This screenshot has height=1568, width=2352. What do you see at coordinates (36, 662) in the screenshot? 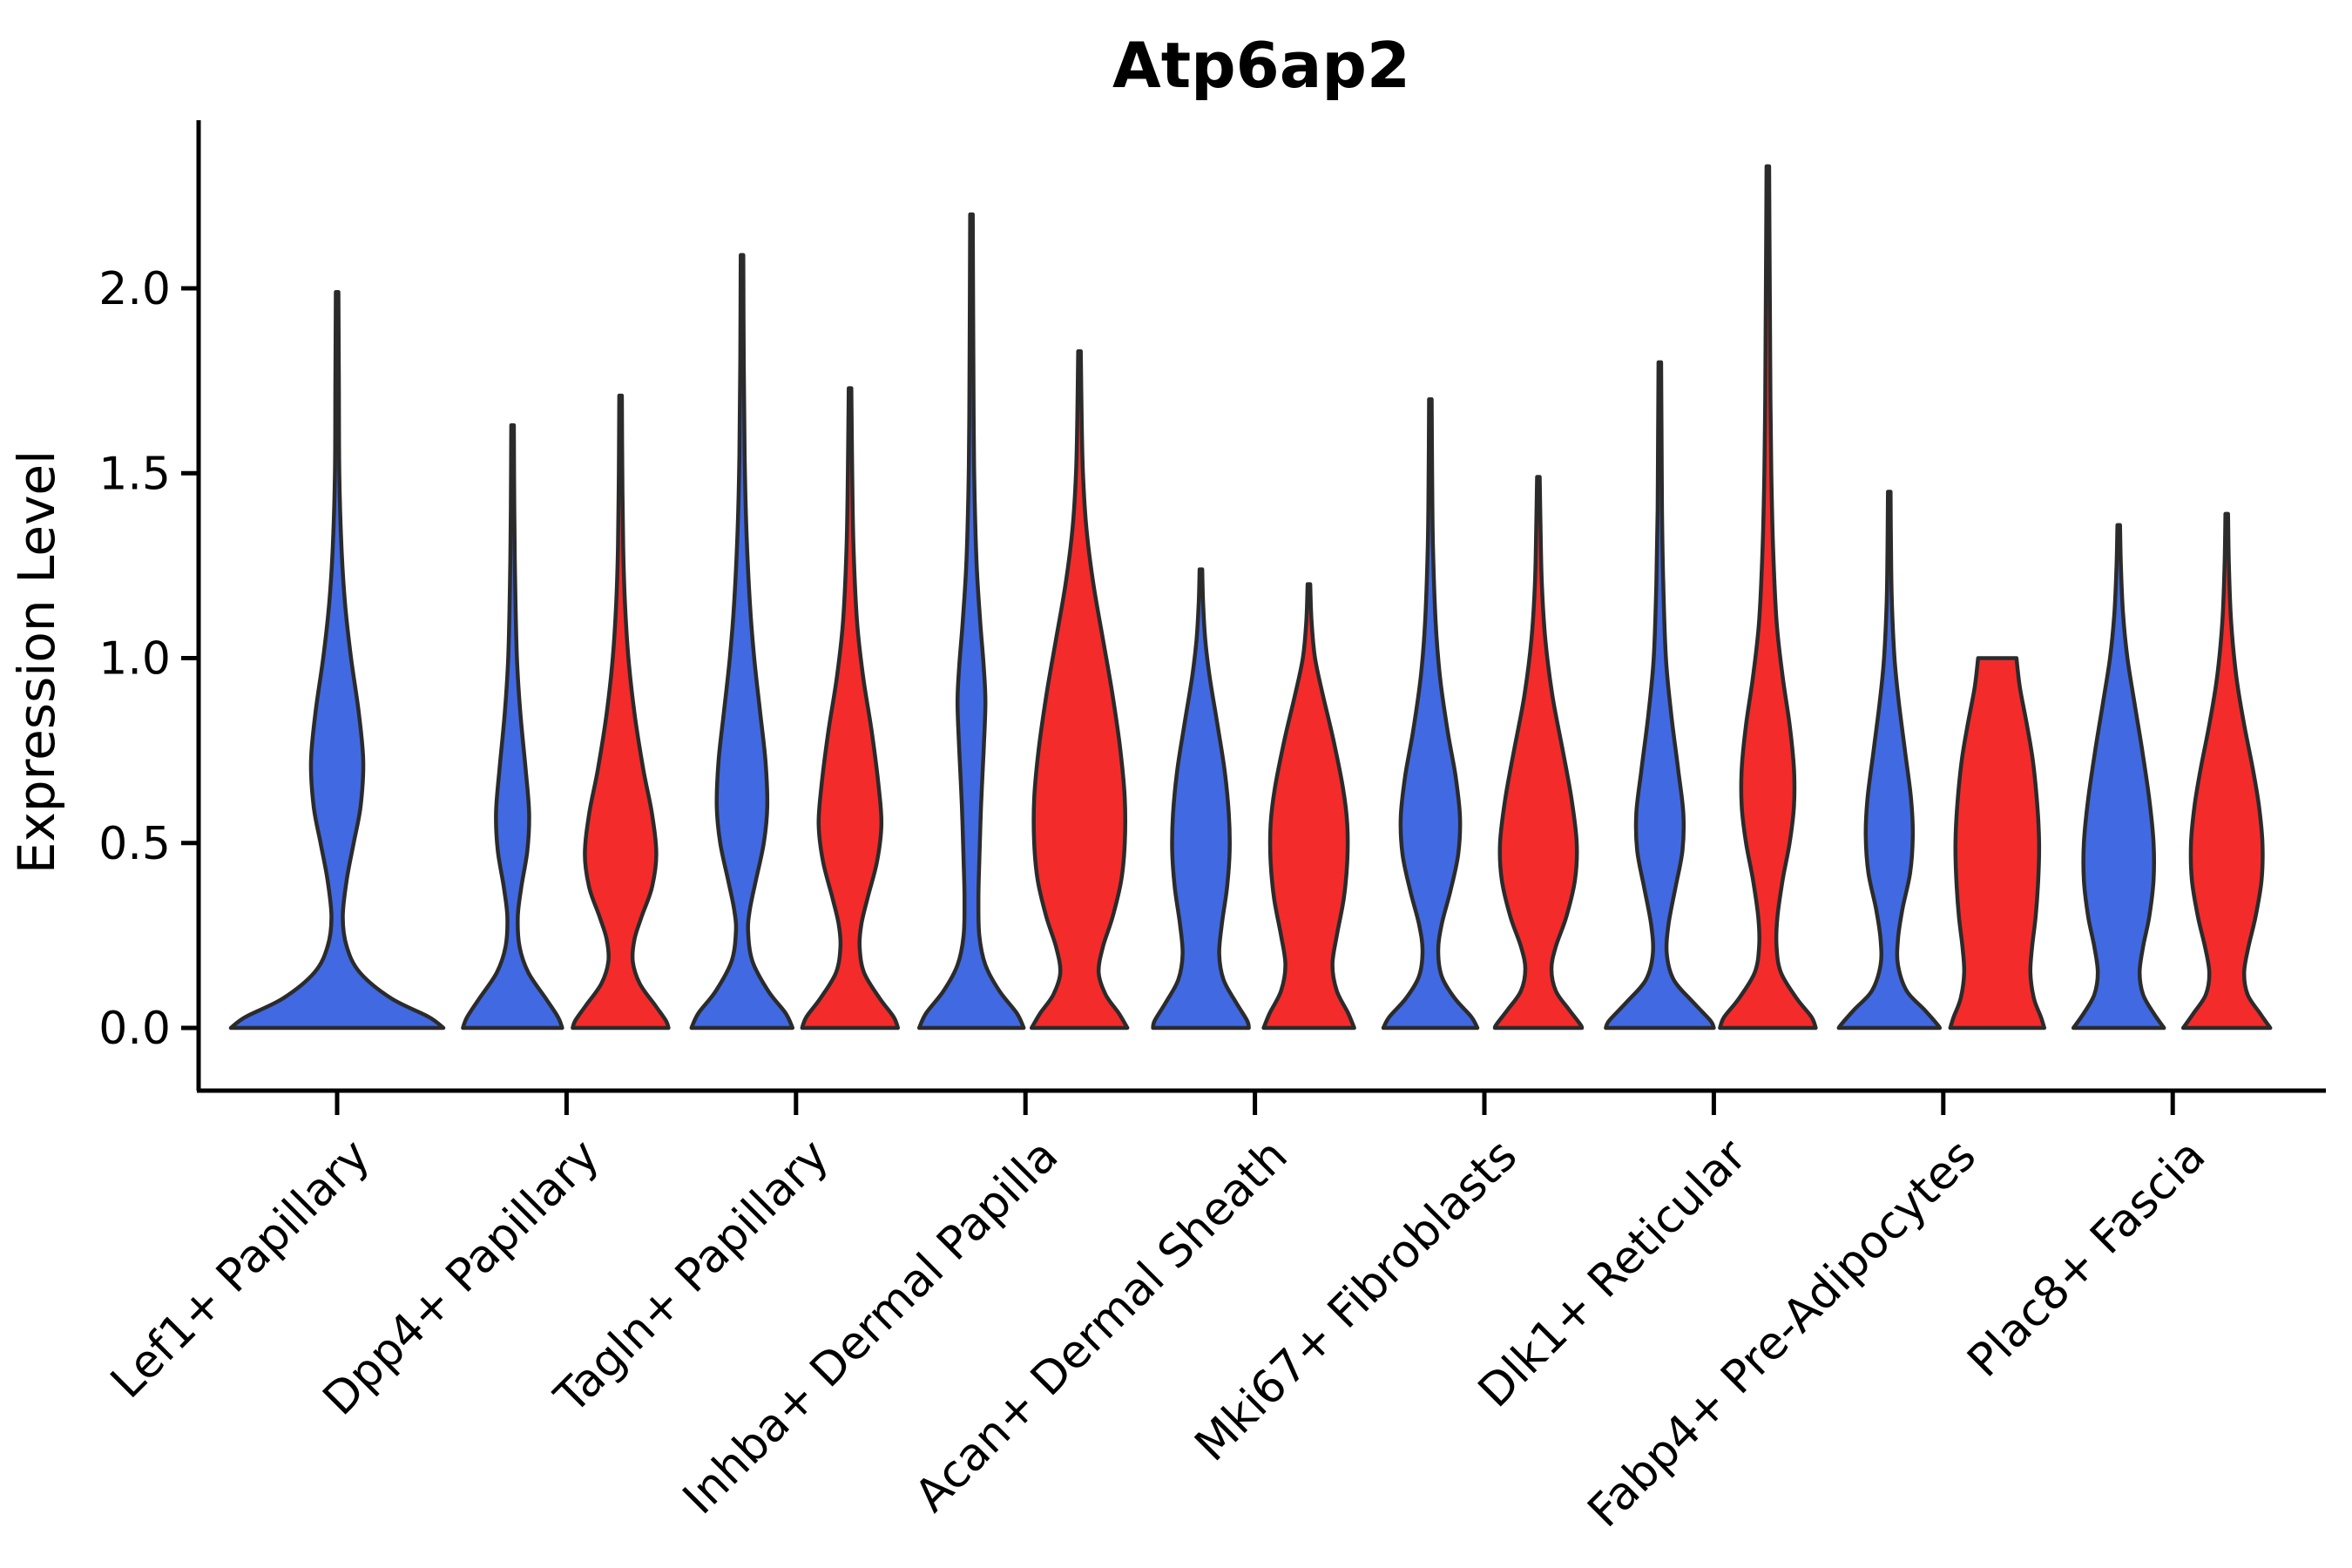
I see `y-axis-label: Expression Level` at bounding box center [36, 662].